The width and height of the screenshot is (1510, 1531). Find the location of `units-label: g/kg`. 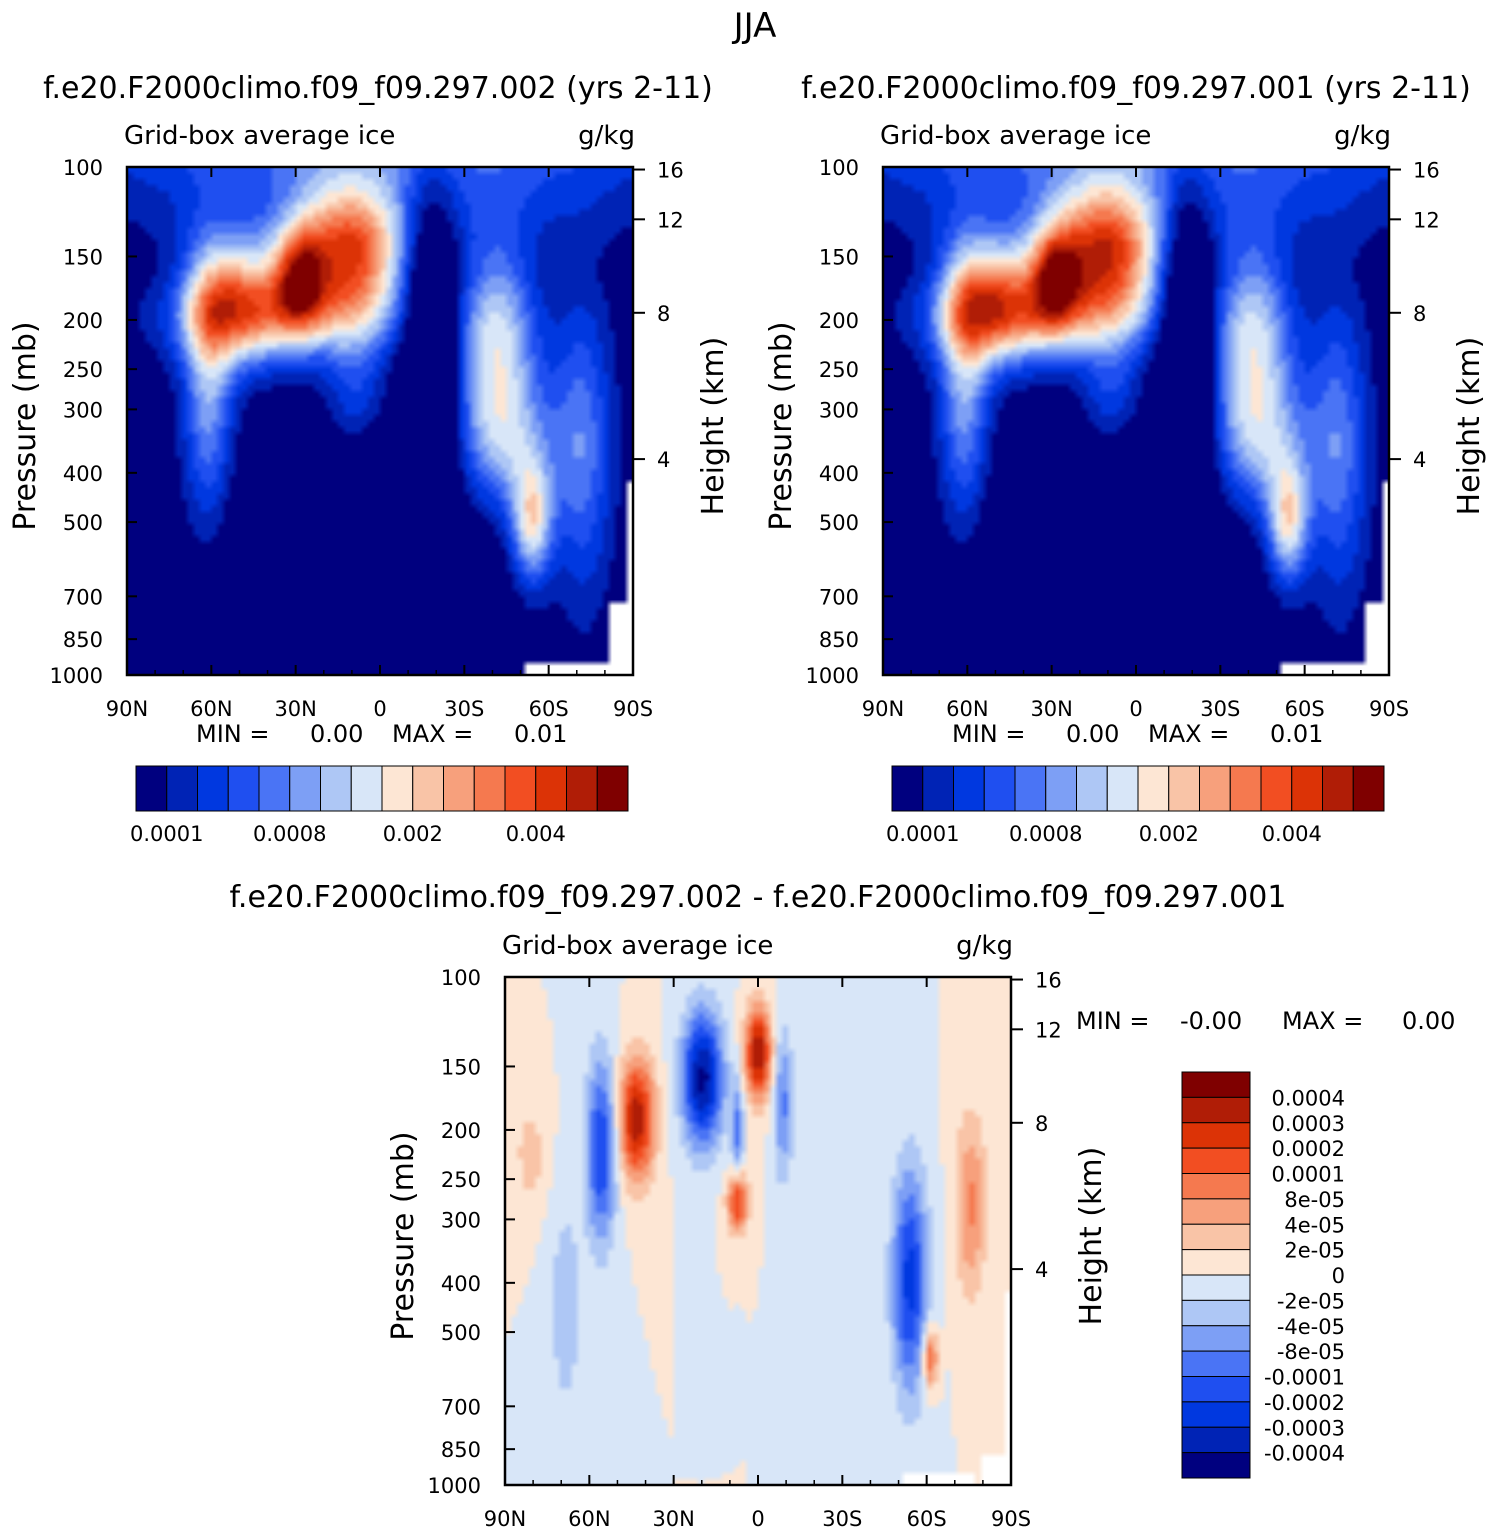

units-label: g/kg is located at coordinates (1362, 136).